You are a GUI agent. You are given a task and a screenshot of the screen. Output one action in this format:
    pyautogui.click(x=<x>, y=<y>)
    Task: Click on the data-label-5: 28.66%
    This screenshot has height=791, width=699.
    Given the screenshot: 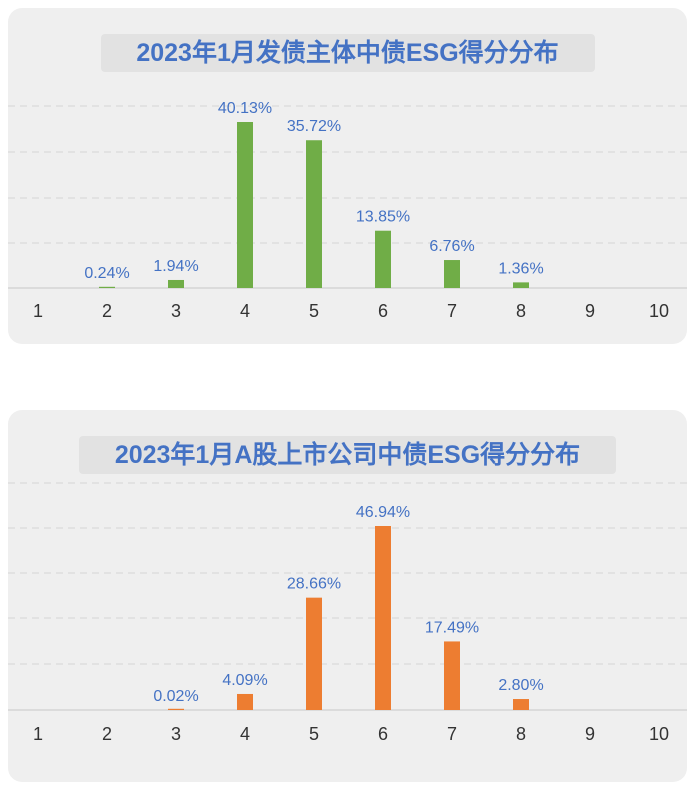 What is the action you would take?
    pyautogui.click(x=314, y=584)
    